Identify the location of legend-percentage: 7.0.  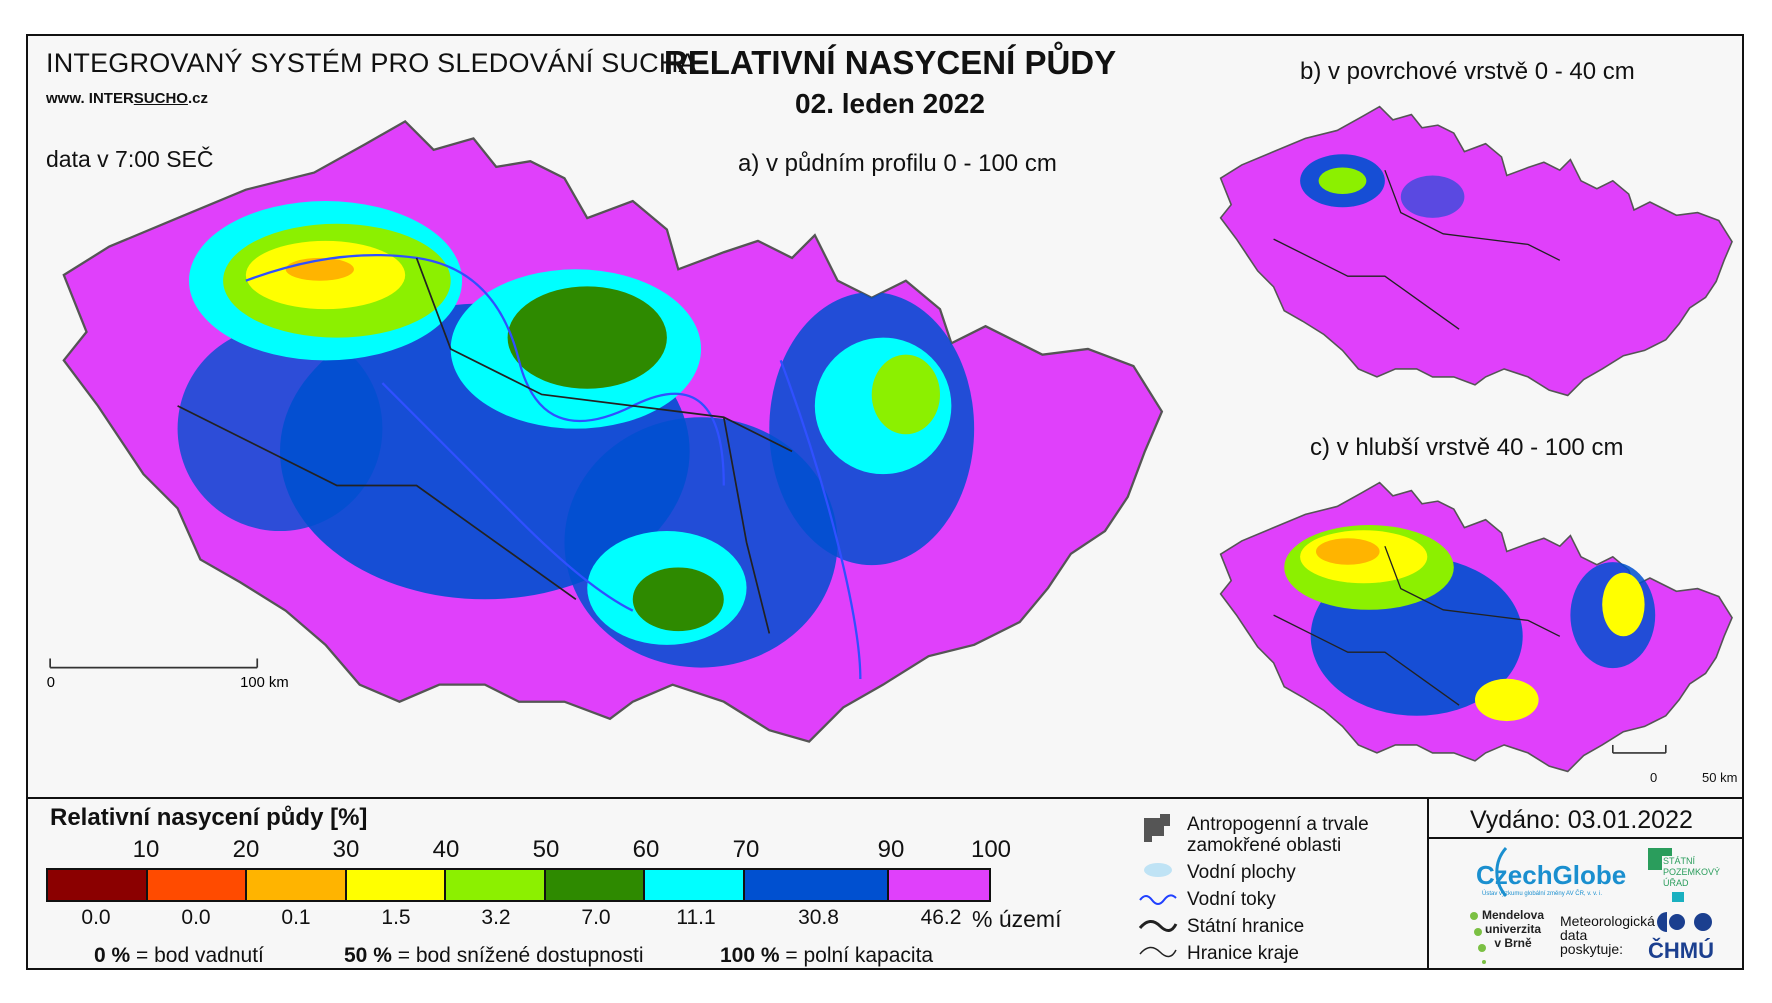
(596, 917).